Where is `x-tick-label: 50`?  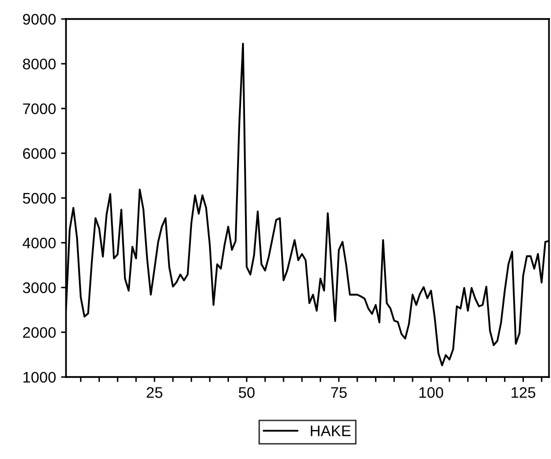 x-tick-label: 50 is located at coordinates (246, 392).